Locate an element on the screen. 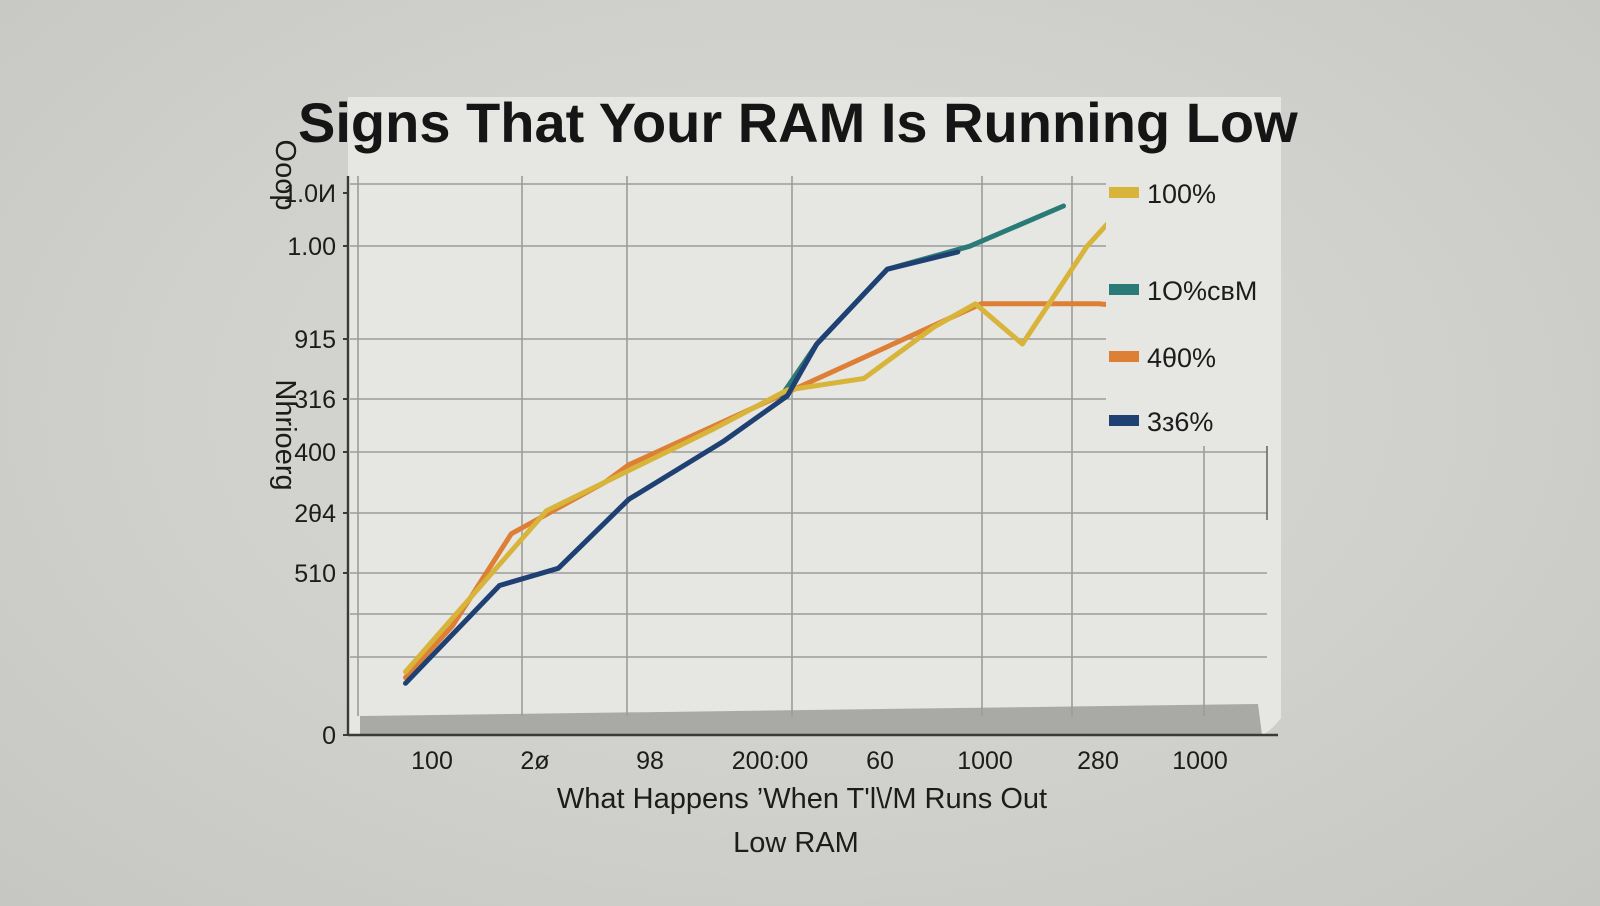  x-axis-title-line2: Low RAM is located at coordinates (796, 843).